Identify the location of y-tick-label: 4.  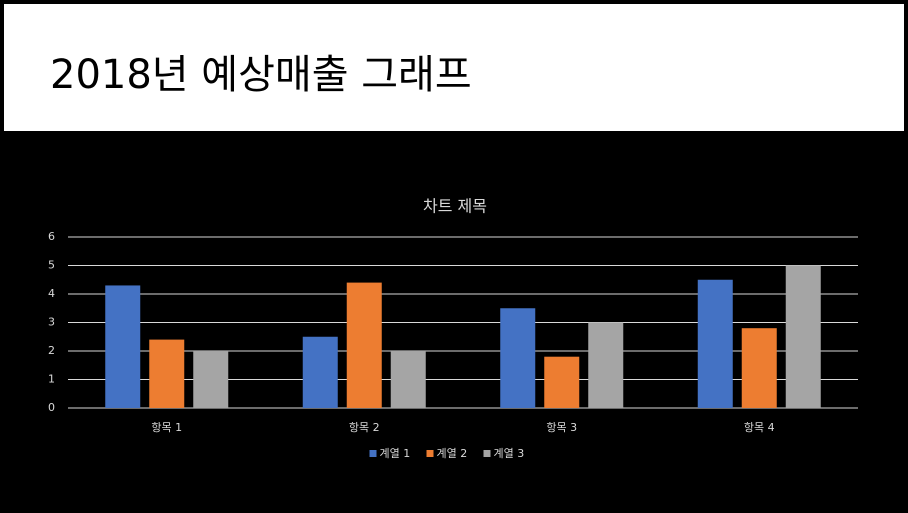
(51, 293).